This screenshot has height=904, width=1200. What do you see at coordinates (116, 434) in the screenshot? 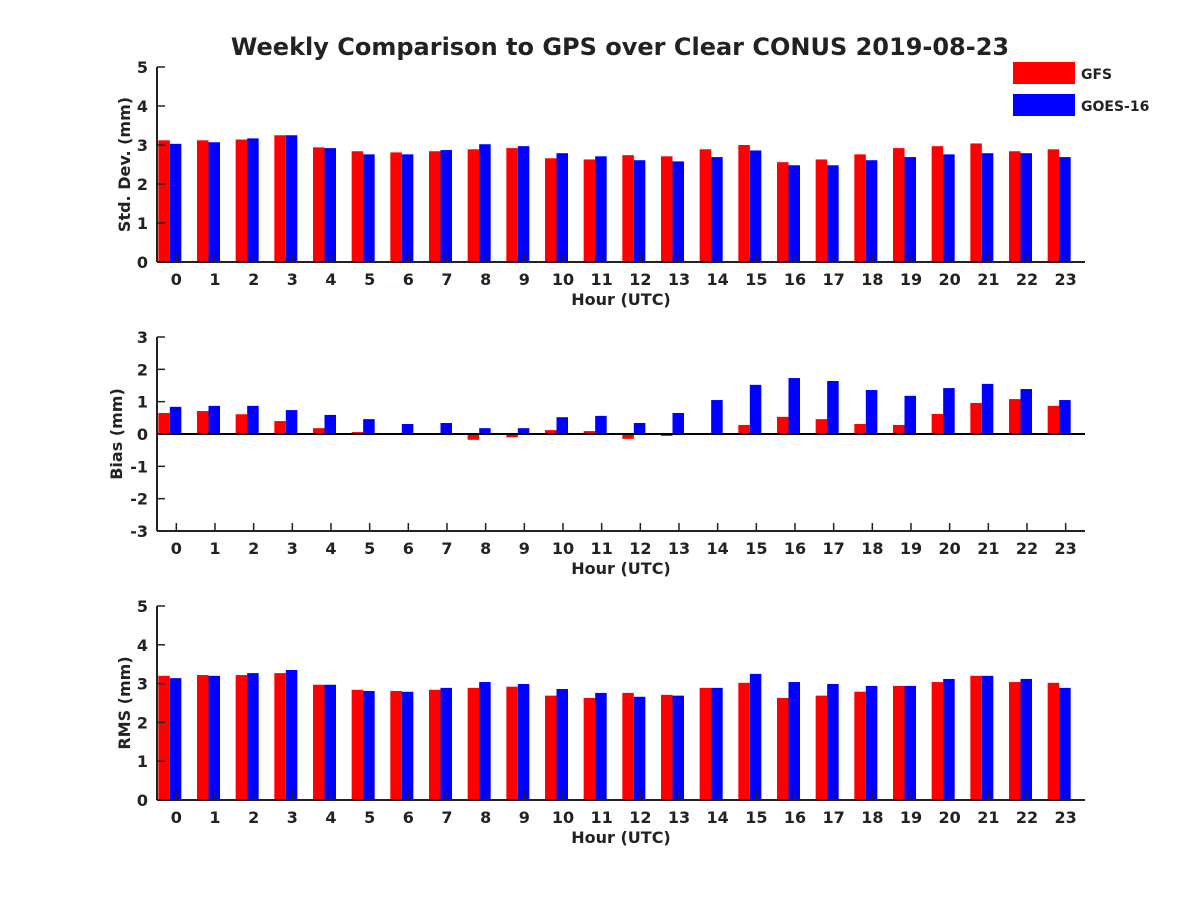
I see `y-axis-label: Bias (mm)` at bounding box center [116, 434].